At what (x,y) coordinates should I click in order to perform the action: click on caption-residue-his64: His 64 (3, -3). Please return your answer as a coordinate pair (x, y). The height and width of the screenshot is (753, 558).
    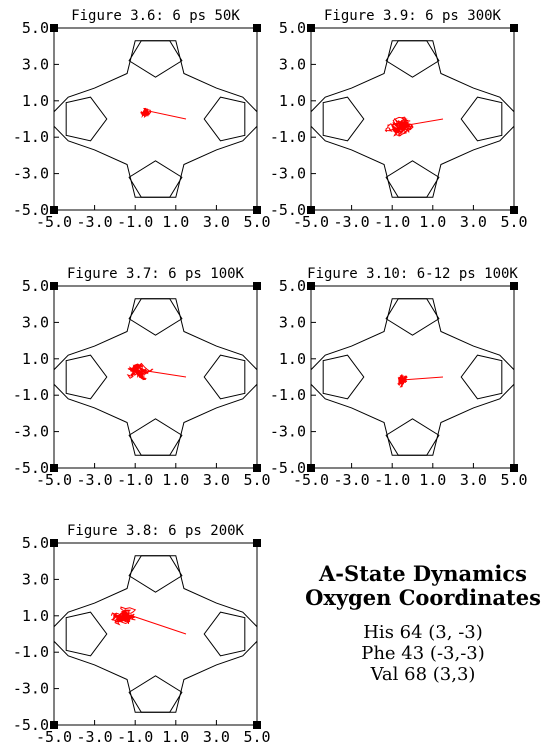
    Looking at the image, I should click on (423, 632).